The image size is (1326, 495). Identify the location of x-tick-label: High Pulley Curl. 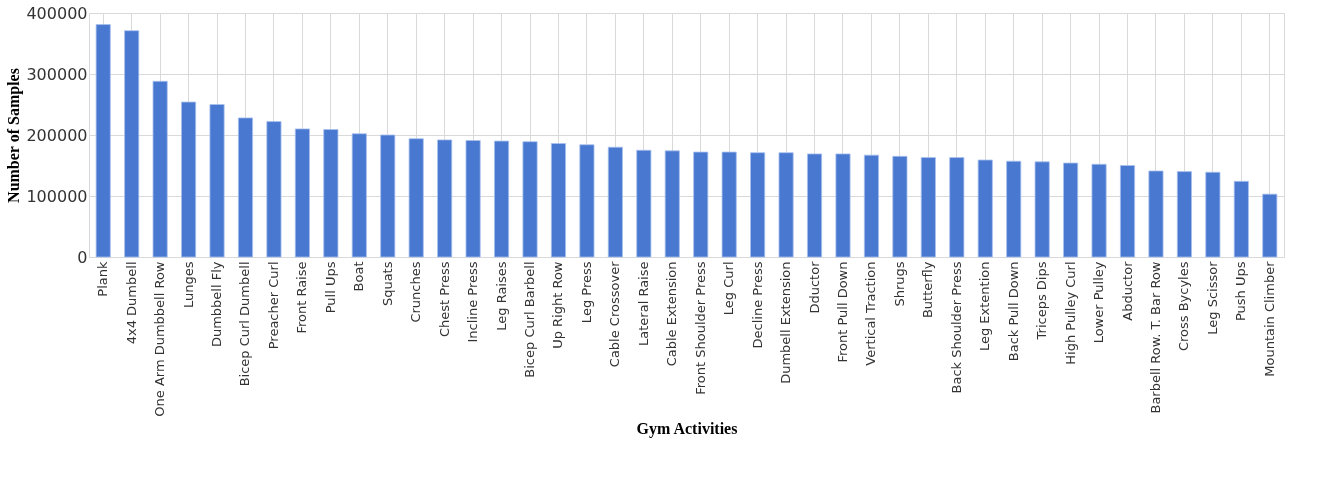
(1070, 313).